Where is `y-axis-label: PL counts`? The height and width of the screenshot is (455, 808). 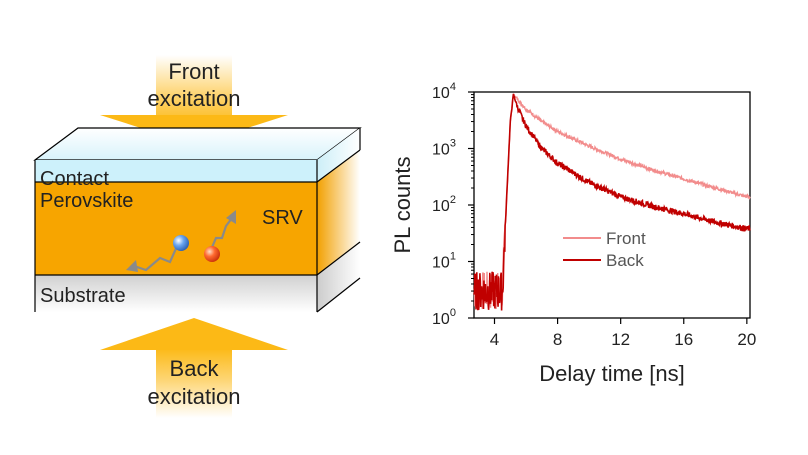
y-axis-label: PL counts is located at coordinates (402, 204).